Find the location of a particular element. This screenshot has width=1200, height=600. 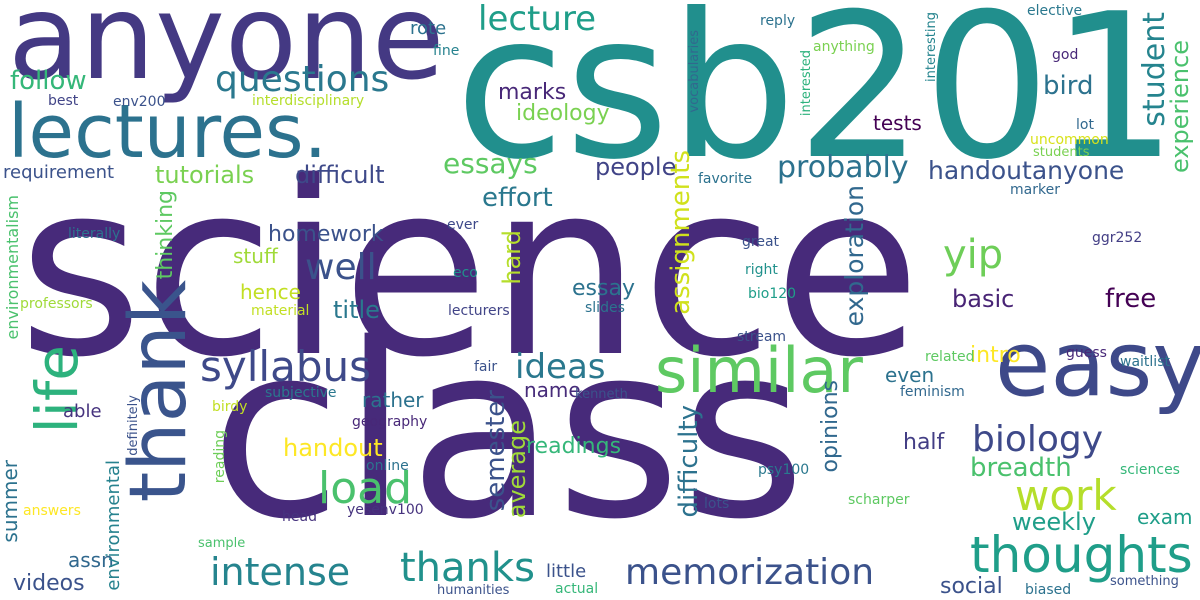

word-work: work is located at coordinates (1066, 495).